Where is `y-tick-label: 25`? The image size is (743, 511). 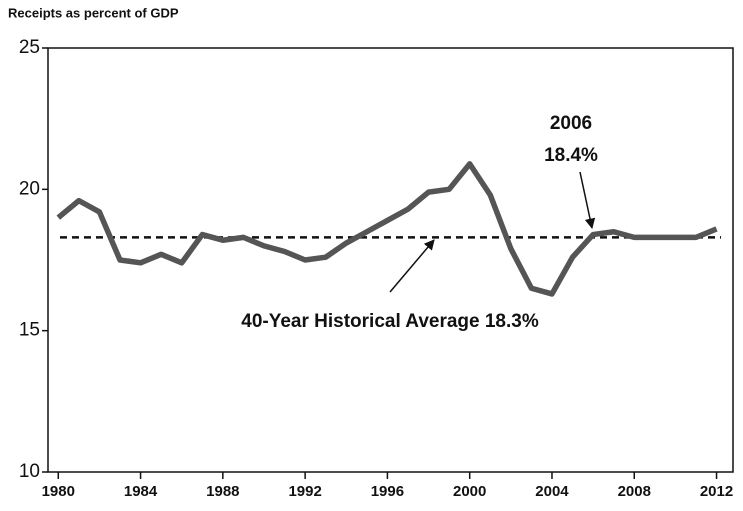 y-tick-label: 25 is located at coordinates (29, 47).